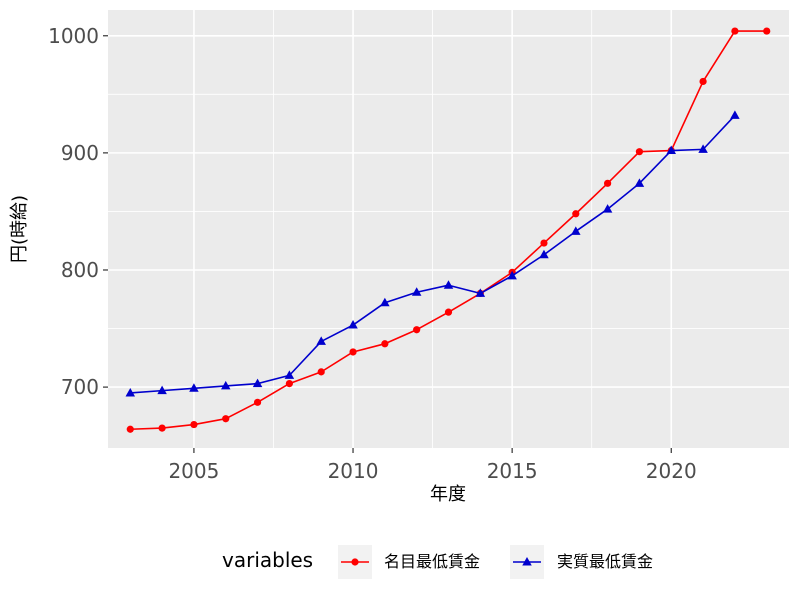 Image resolution: width=800 pixels, height=604 pixels. Describe the element at coordinates (512, 471) in the screenshot. I see `x-tick-label: 2015` at that location.